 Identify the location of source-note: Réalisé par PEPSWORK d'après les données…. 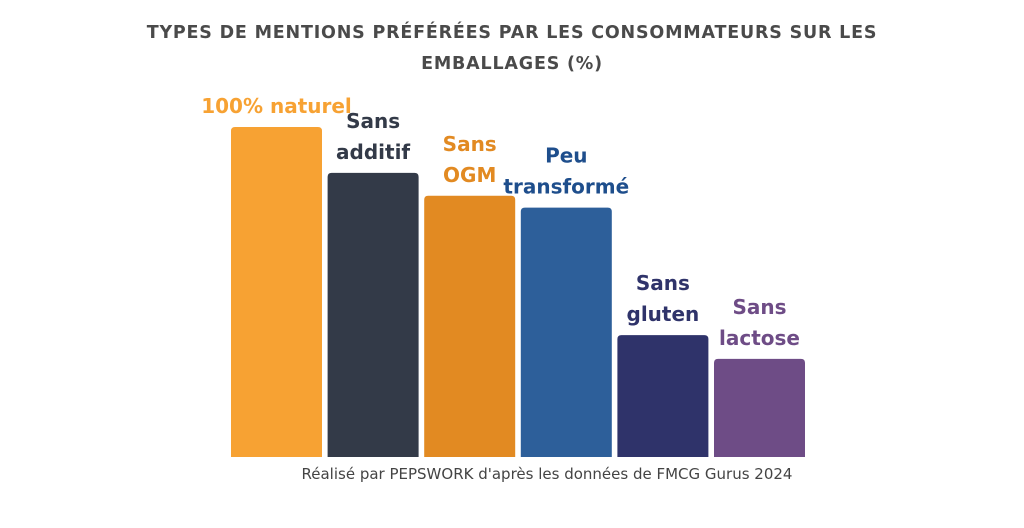
(547, 474).